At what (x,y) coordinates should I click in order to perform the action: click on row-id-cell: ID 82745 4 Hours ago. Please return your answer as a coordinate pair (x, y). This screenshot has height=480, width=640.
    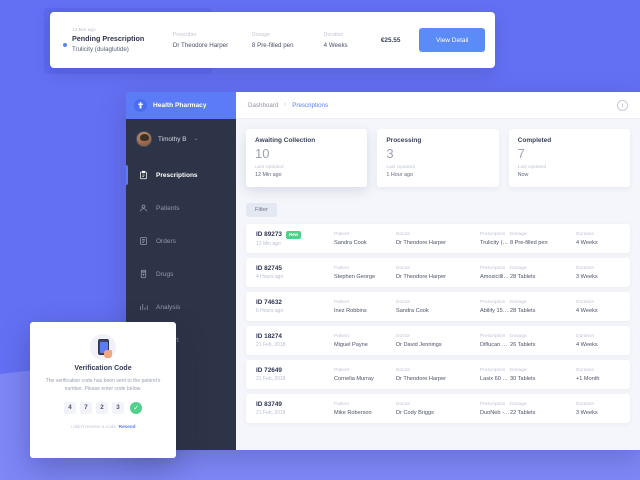
    Looking at the image, I should click on (295, 272).